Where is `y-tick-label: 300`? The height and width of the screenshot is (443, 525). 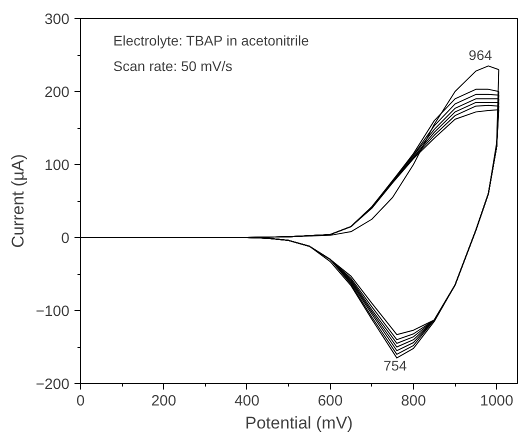
y-tick-label: 300 is located at coordinates (57, 19).